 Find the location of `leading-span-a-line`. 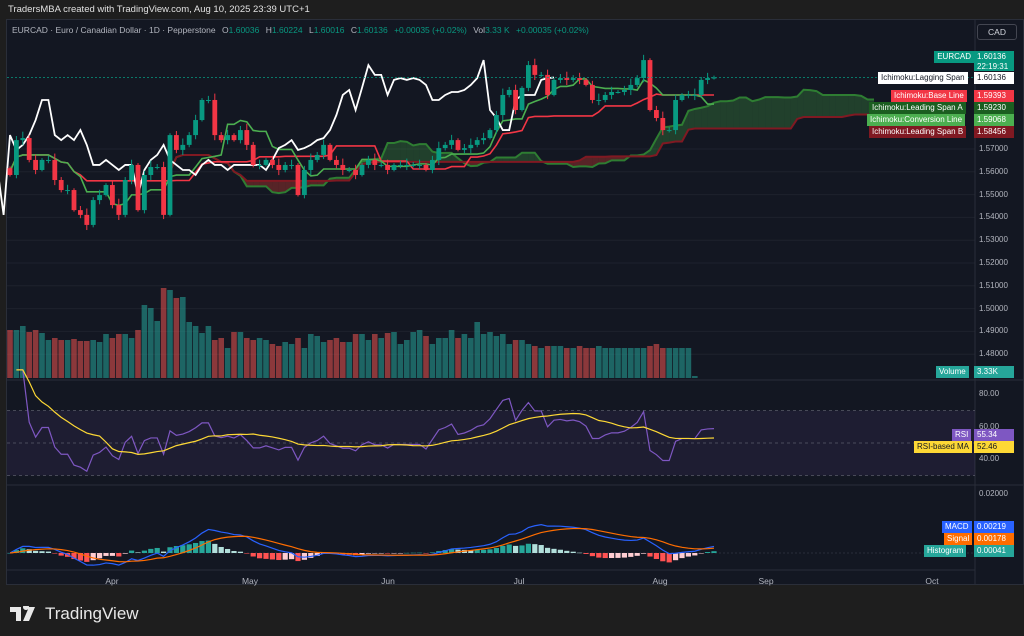

leading-span-a-line is located at coordinates (521, 141).